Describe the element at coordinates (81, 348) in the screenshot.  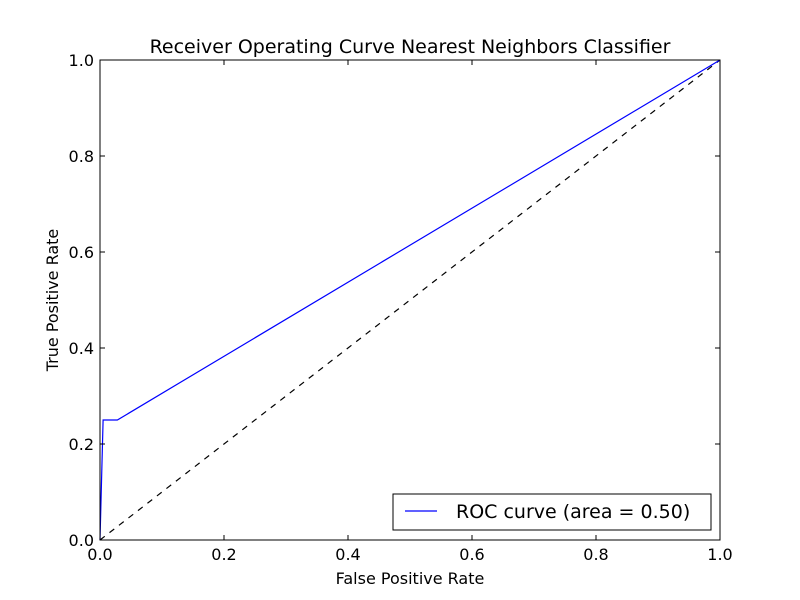
I see `y-tick-label: 0.4` at that location.